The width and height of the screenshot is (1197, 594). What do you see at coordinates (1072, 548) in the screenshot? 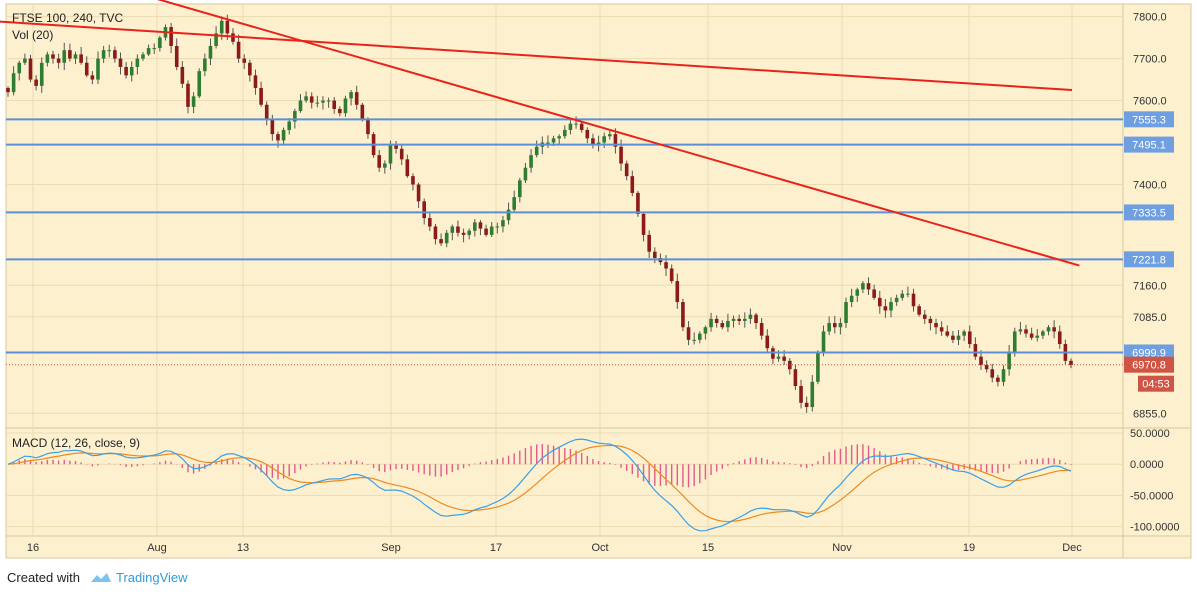
I see `time-tick-label: Dec` at bounding box center [1072, 548].